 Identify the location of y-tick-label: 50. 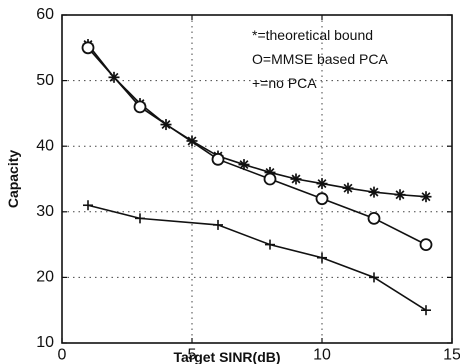
(45, 80).